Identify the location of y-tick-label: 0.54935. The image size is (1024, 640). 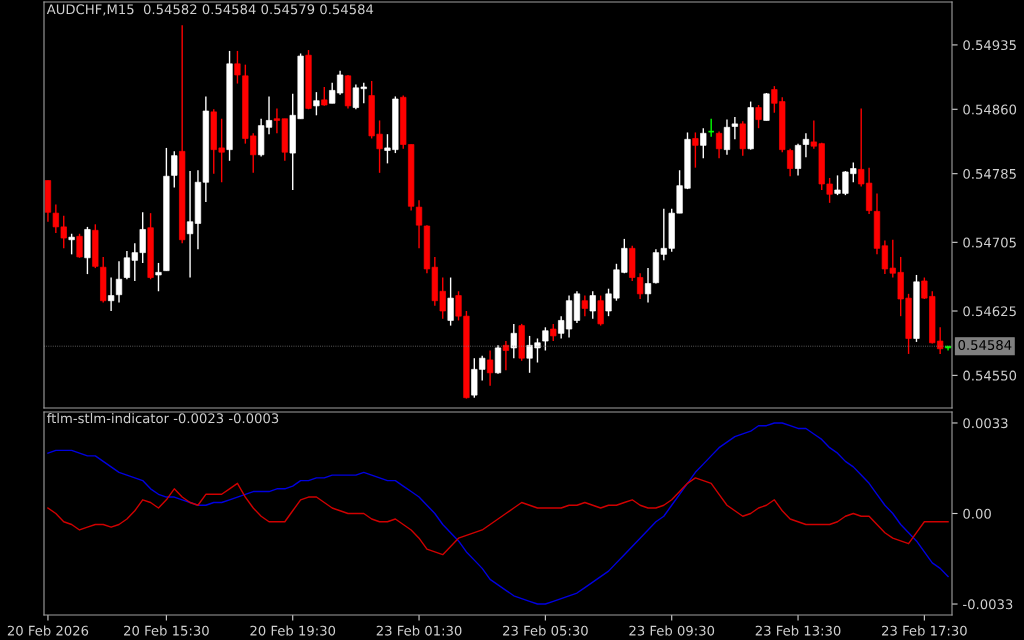
(989, 45).